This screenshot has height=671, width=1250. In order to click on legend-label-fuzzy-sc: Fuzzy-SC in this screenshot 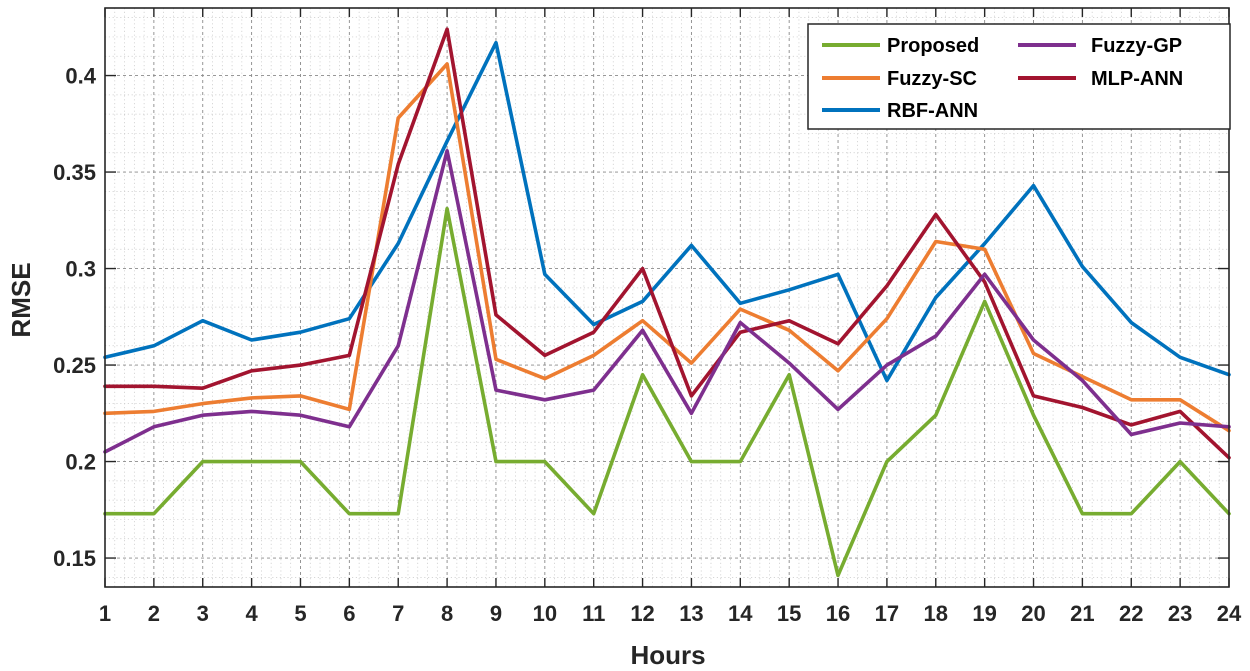, I will do `click(932, 79)`.